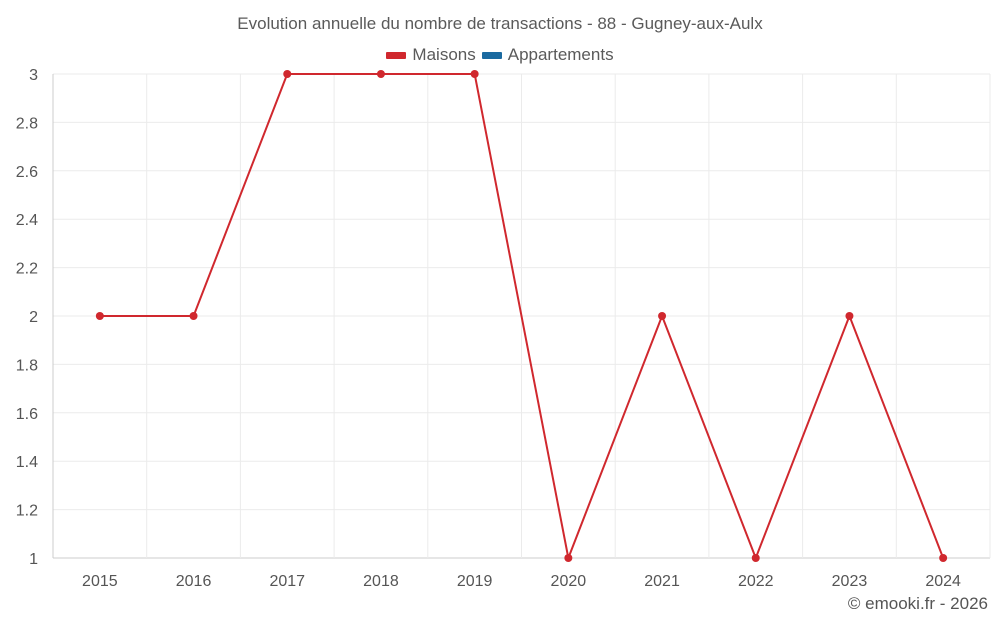 The height and width of the screenshot is (625, 1000). What do you see at coordinates (444, 54) in the screenshot?
I see `legend-label-maisons: Maisons` at bounding box center [444, 54].